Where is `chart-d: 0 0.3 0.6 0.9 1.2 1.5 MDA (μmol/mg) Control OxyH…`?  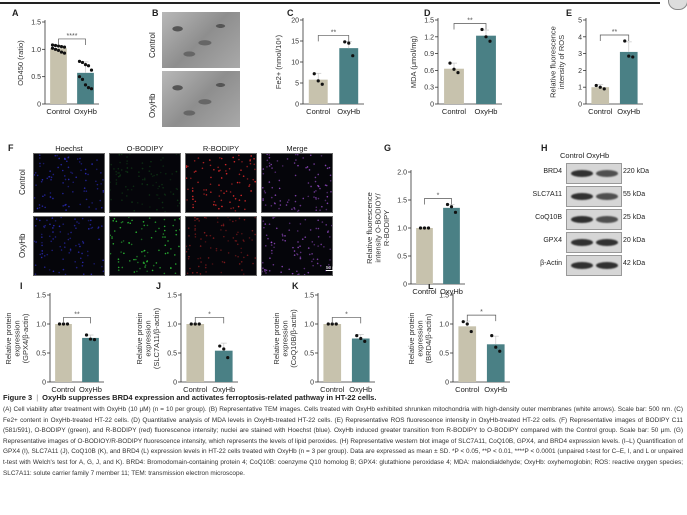 chart-d: 0 0.3 0.6 0.9 1.2 1.5 MDA (μmol/mg) Control OxyH… is located at coordinates (450, 65).